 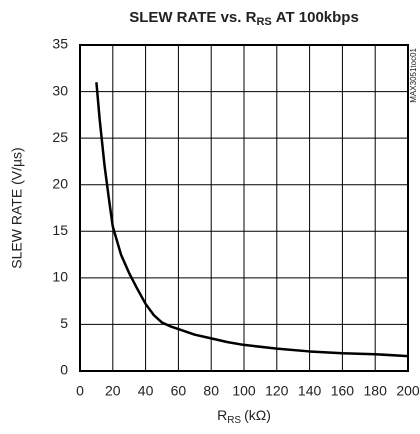 I want to click on x-axis-label: RRS (kΩ), so click(x=244, y=416).